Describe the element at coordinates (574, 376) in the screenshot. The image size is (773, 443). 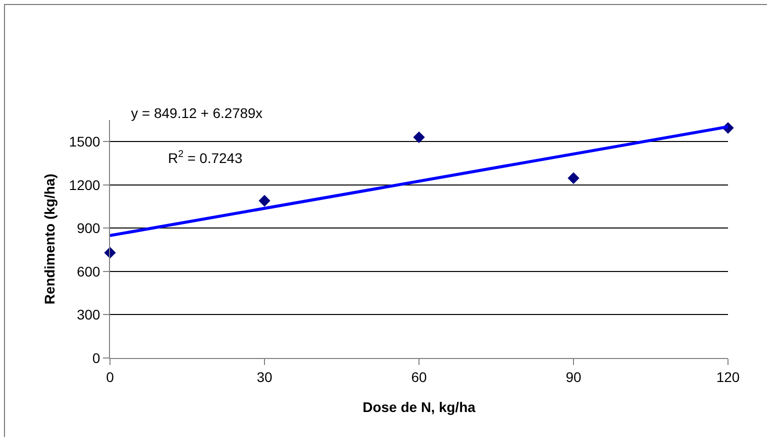
I see `x-tick-label: 90` at that location.